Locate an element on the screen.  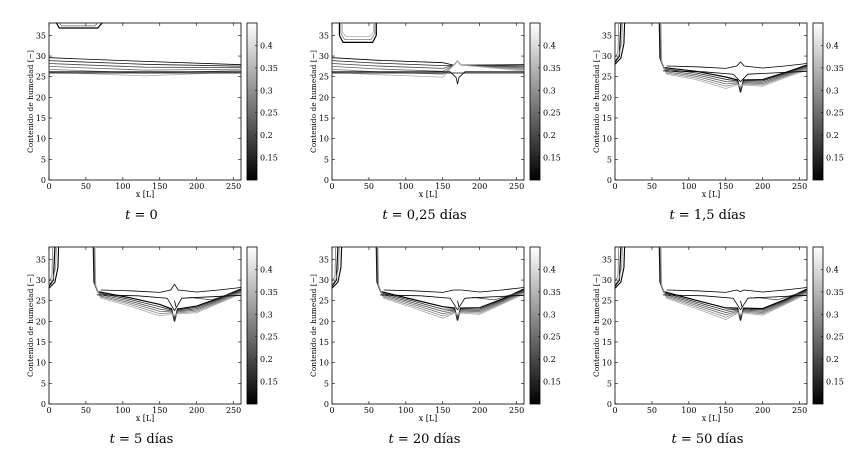
caption-value: = 0 is located at coordinates (144, 215).